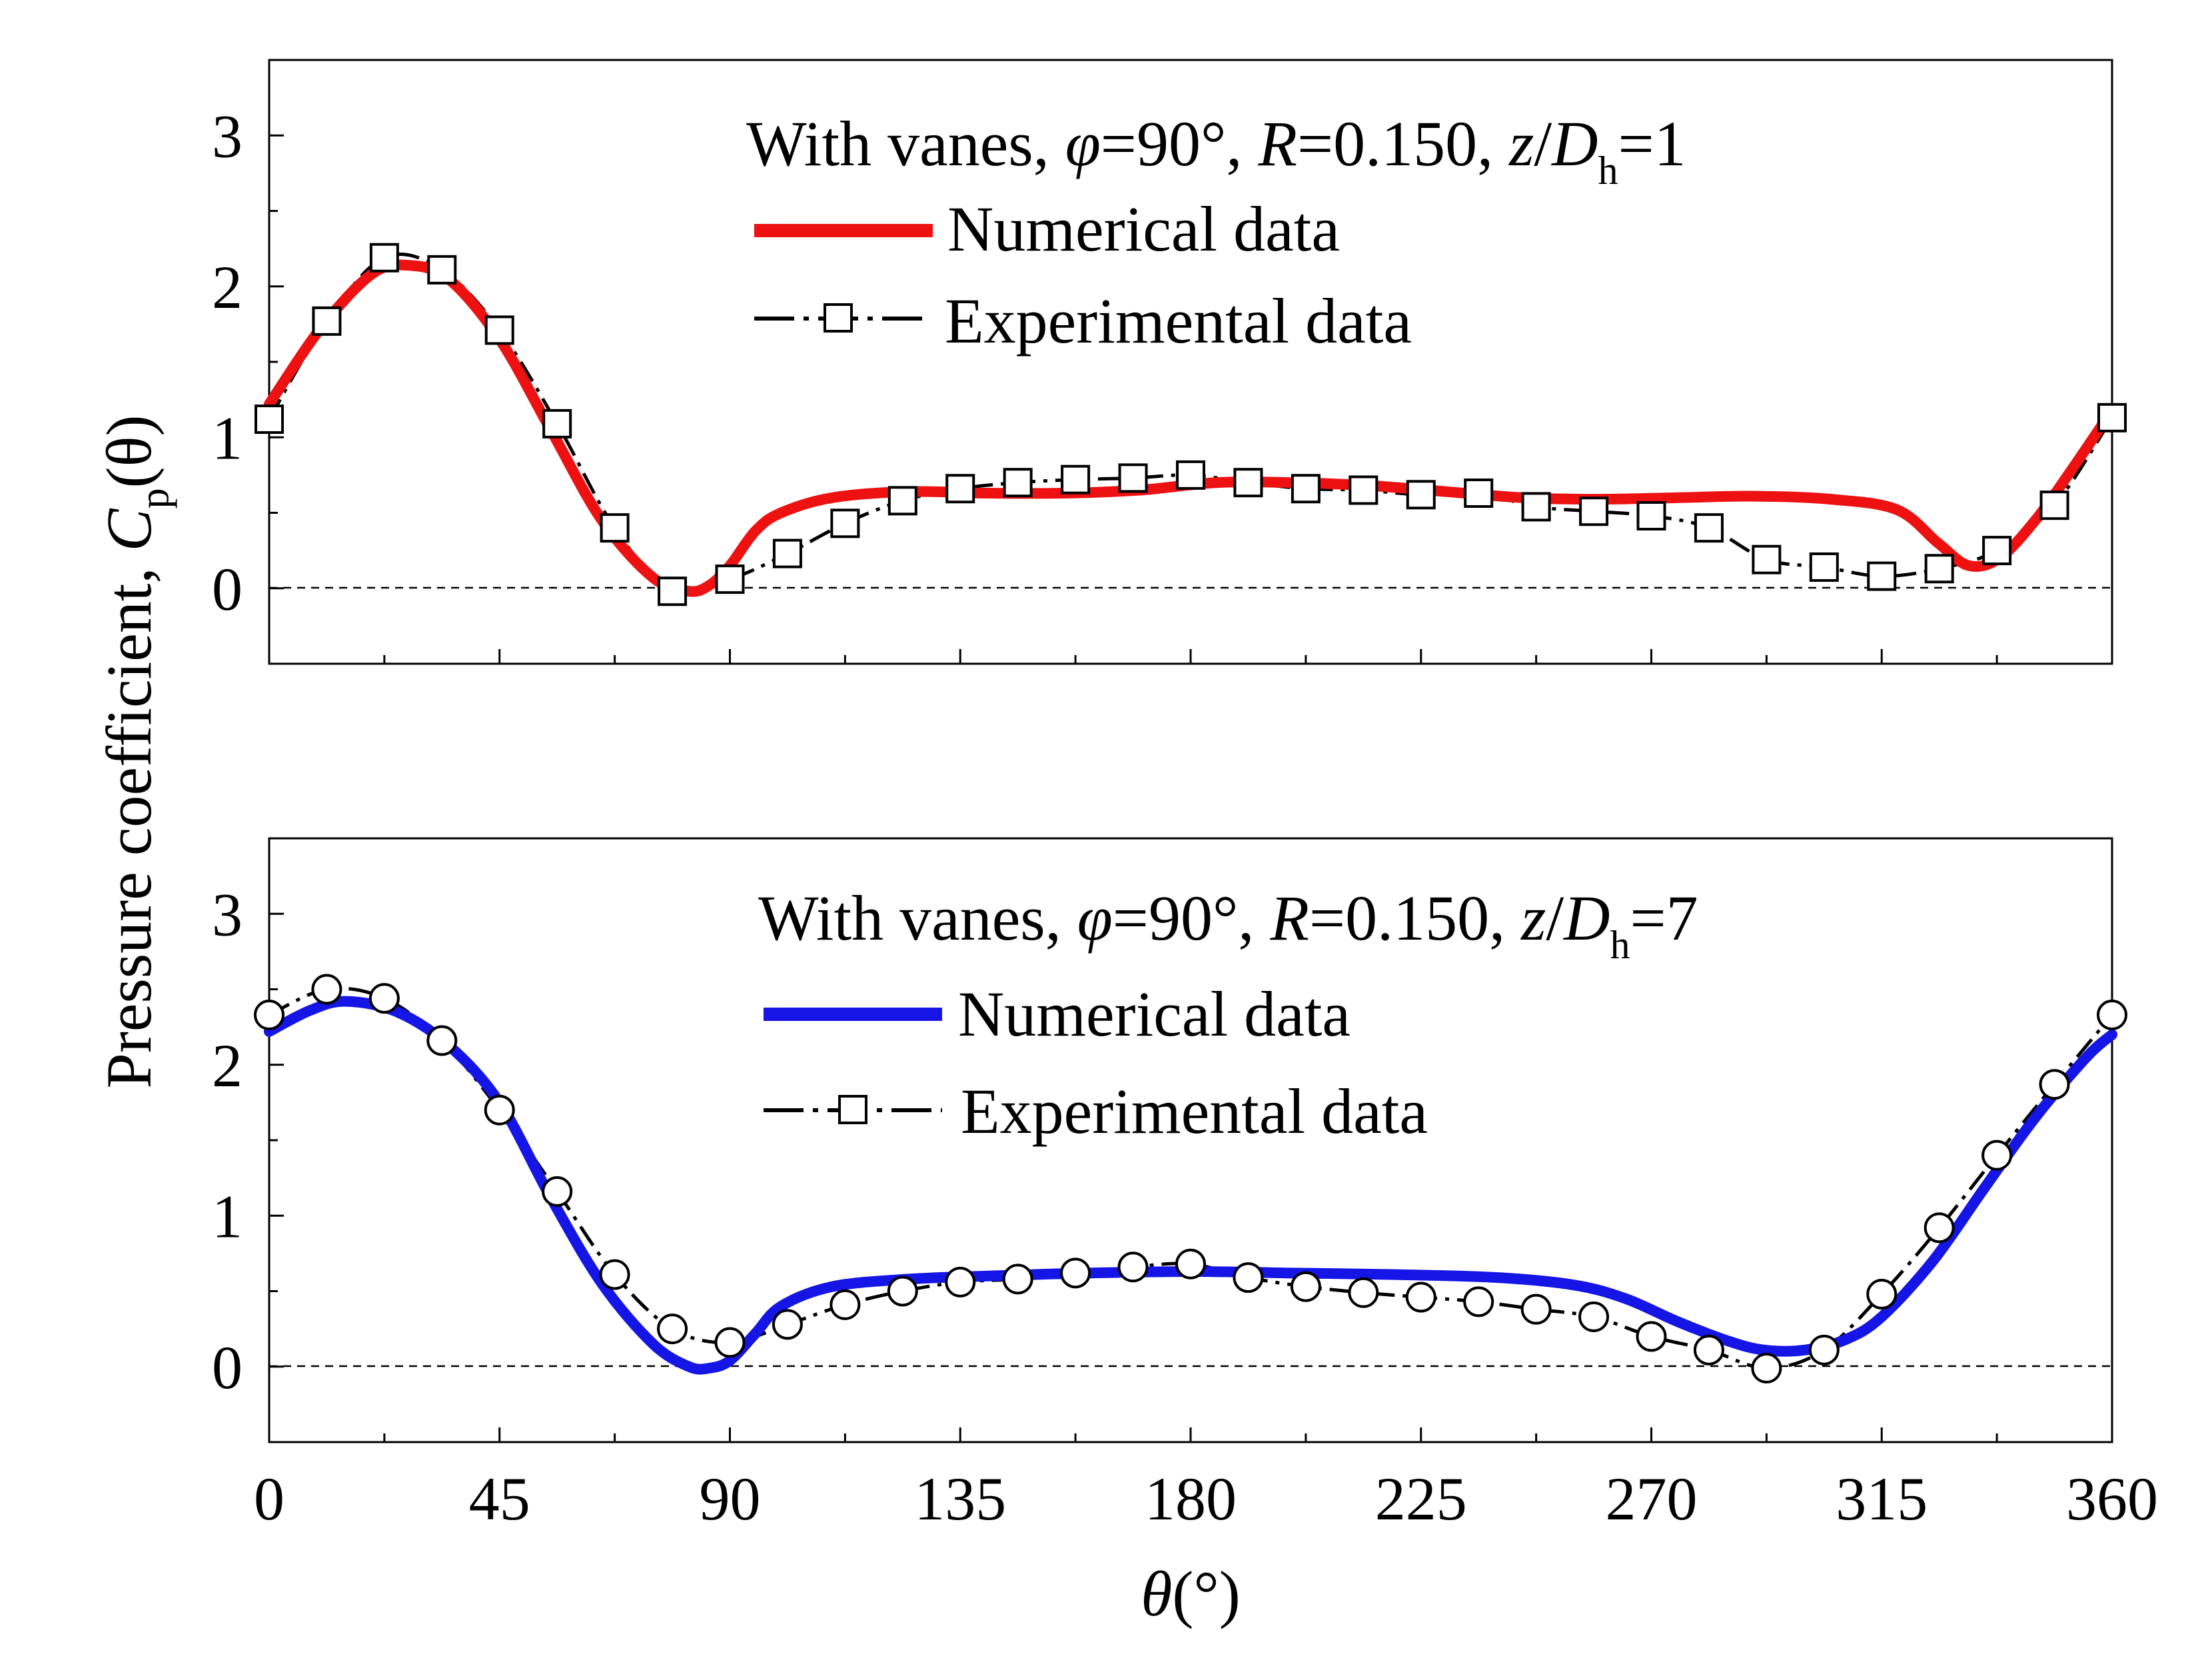  Describe the element at coordinates (227, 136) in the screenshot. I see `top-ytick-label: 3` at that location.